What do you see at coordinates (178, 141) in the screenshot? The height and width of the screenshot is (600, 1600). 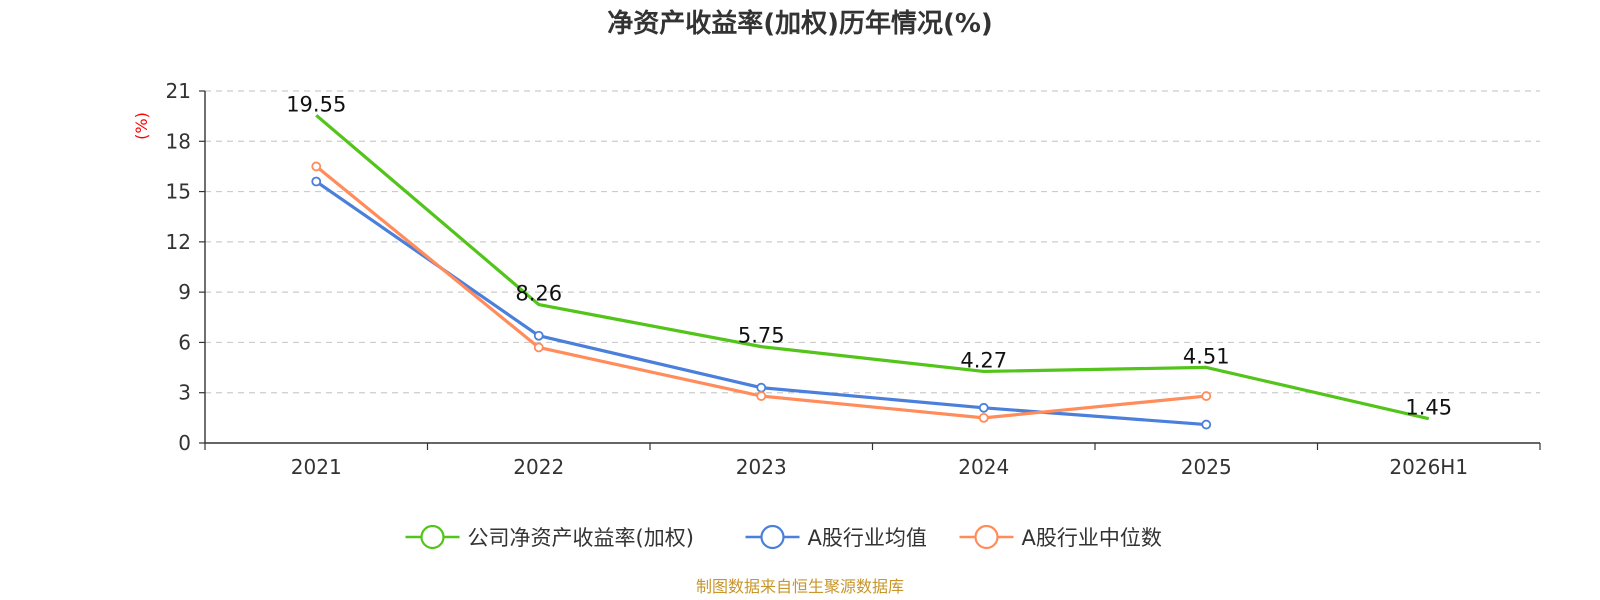 I see `y-tick-label: 18` at bounding box center [178, 141].